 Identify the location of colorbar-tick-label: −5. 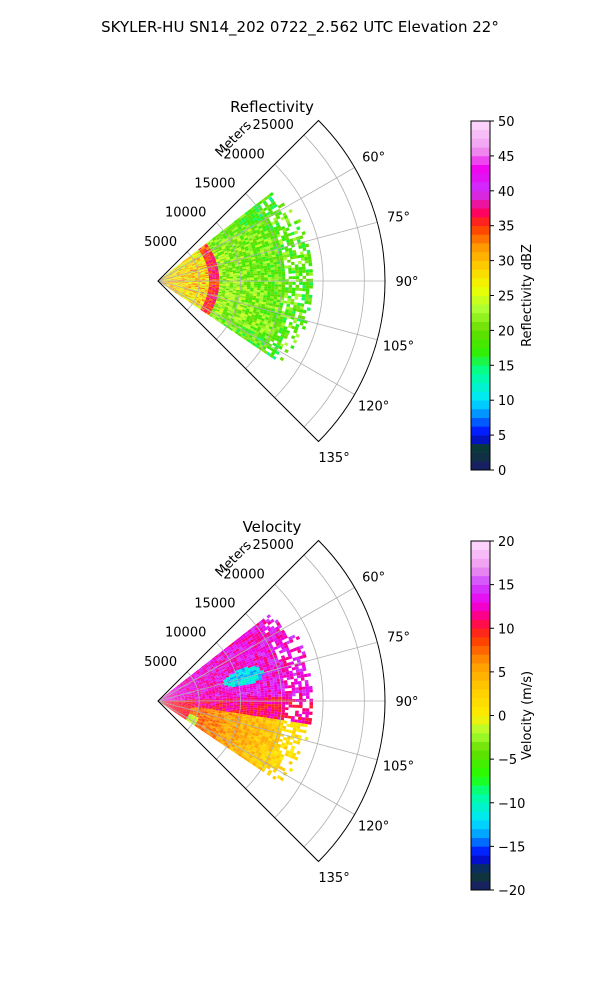
(507, 760).